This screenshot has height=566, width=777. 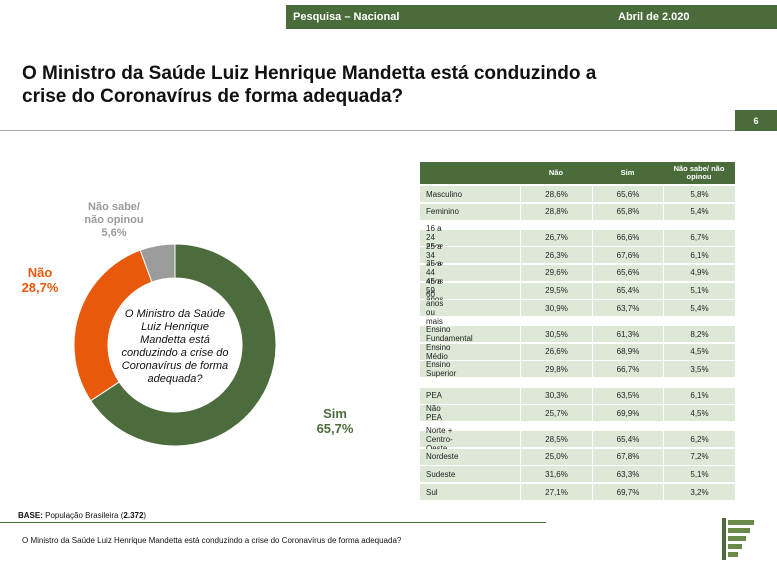 What do you see at coordinates (556, 395) in the screenshot?
I see `cell: 30,3%` at bounding box center [556, 395].